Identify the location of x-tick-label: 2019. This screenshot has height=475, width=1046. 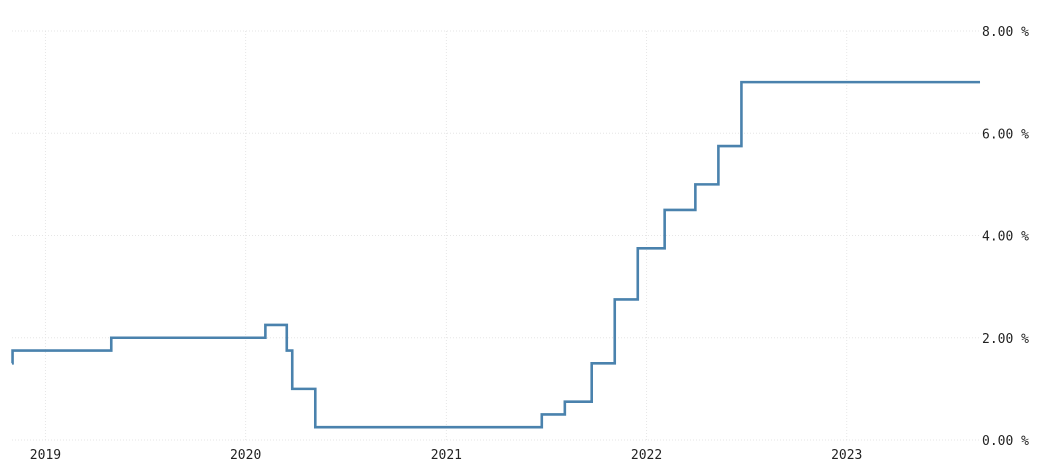
(45, 455).